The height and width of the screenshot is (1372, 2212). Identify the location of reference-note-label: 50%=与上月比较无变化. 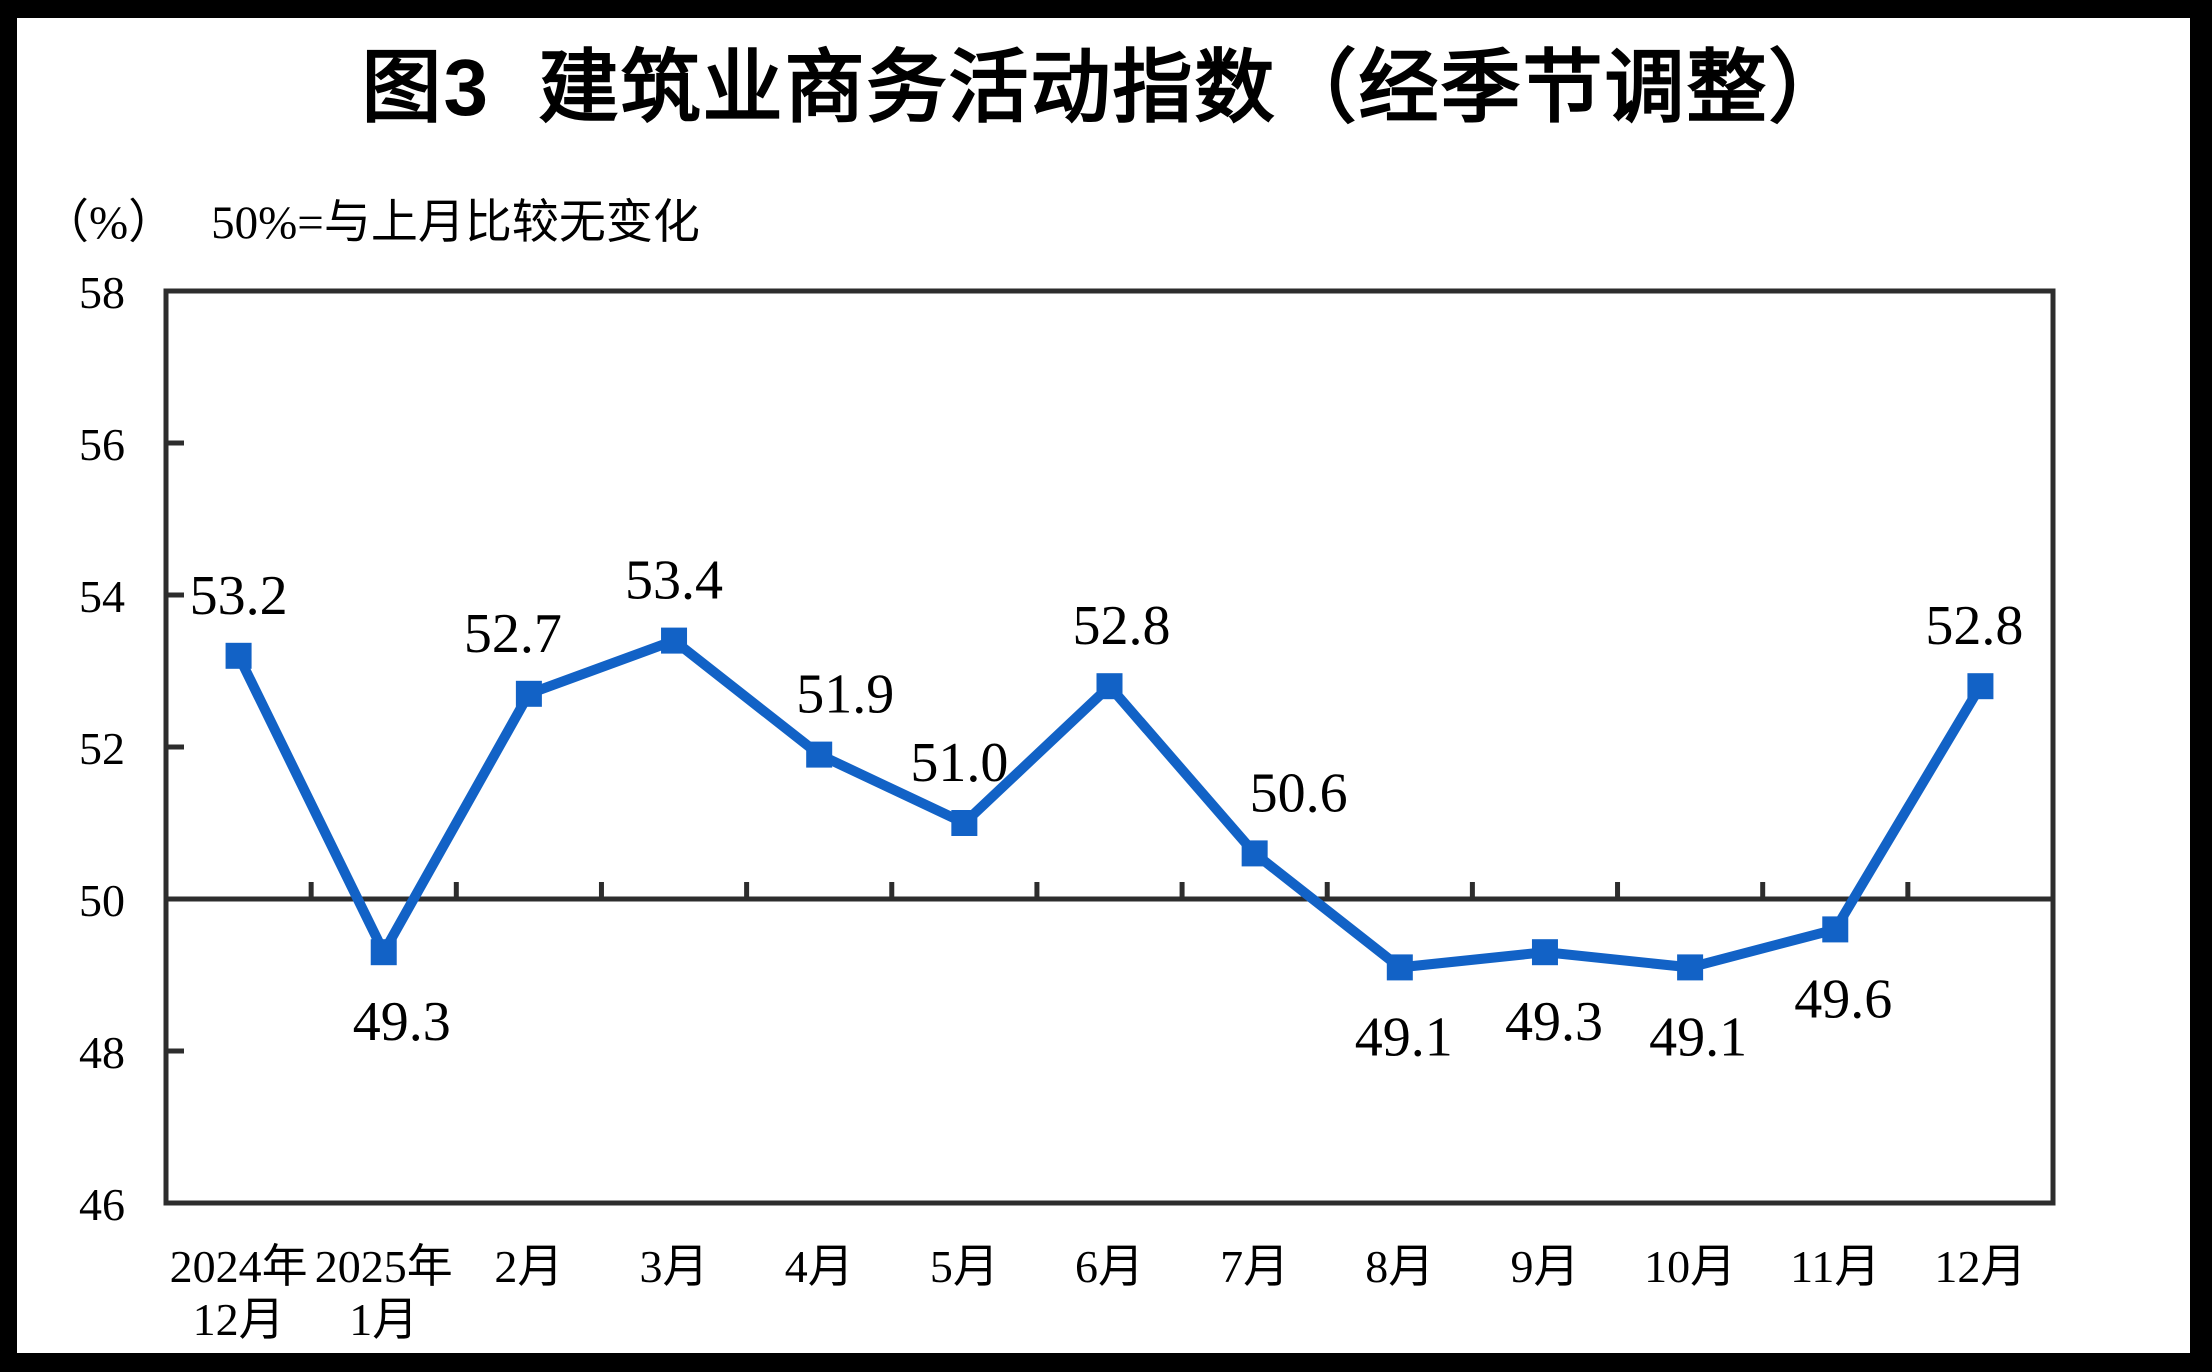
(455, 223).